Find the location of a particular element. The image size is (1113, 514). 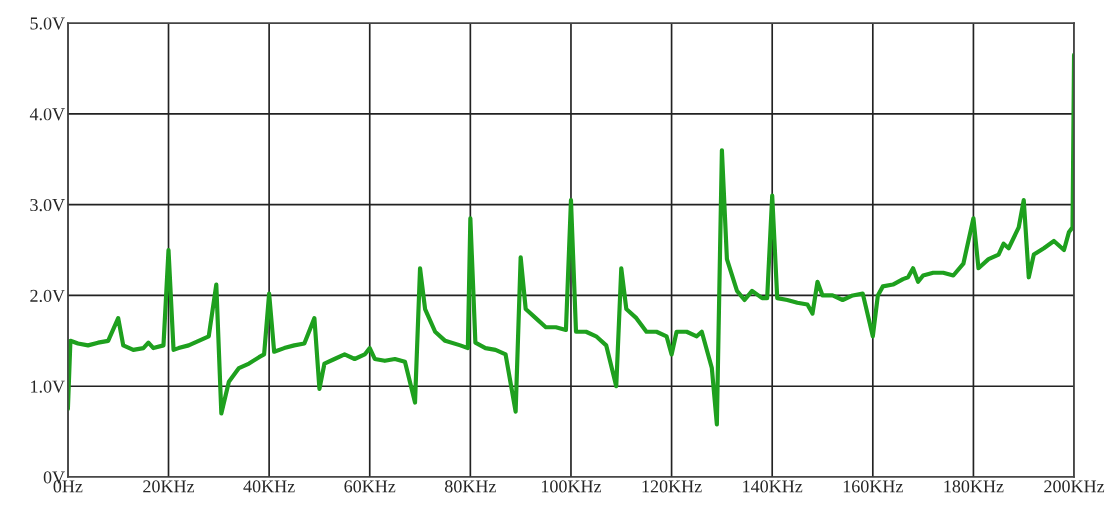

x-tick-label: 100KHz is located at coordinates (571, 486).